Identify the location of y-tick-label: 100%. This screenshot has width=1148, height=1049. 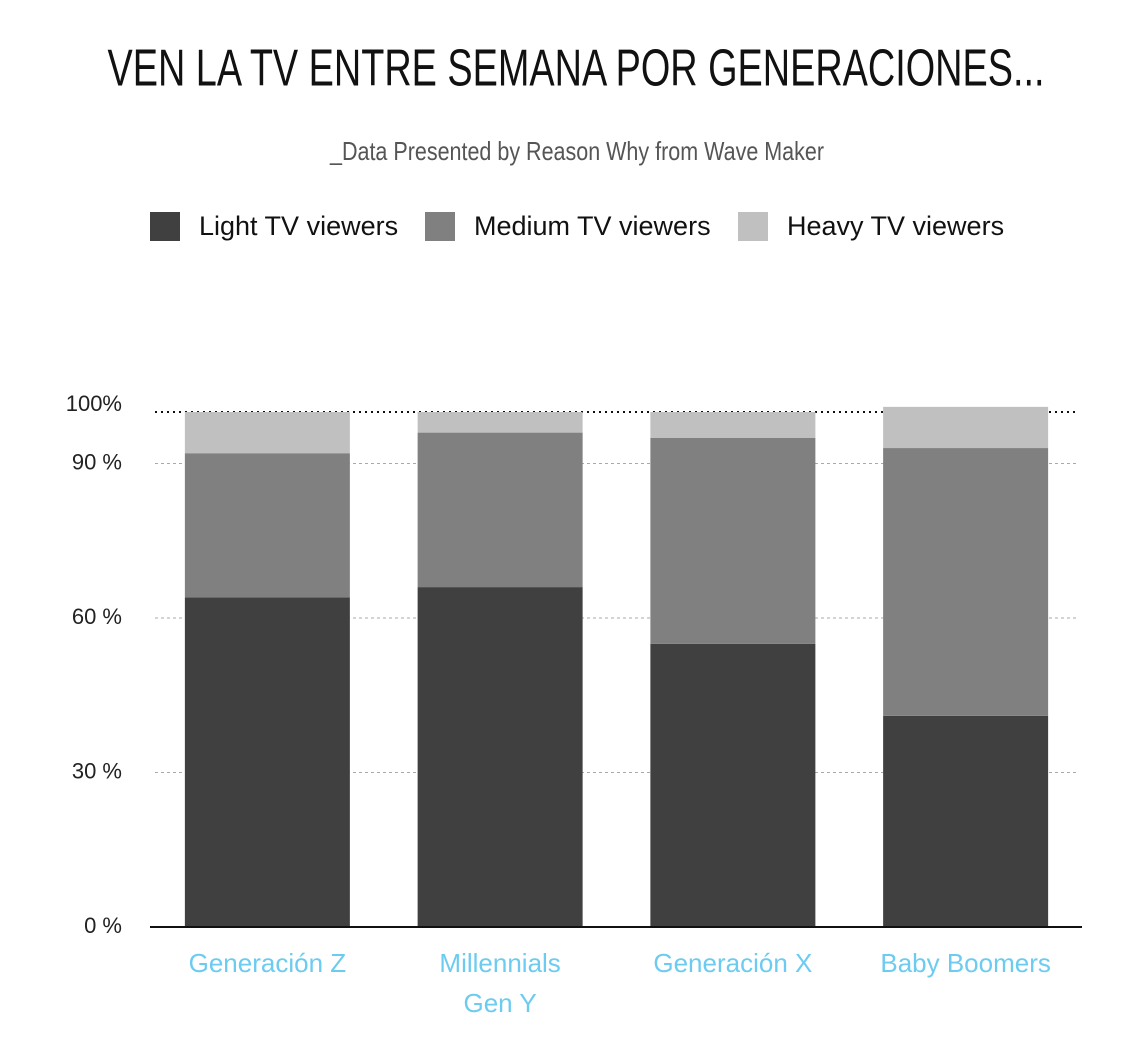
(94, 403).